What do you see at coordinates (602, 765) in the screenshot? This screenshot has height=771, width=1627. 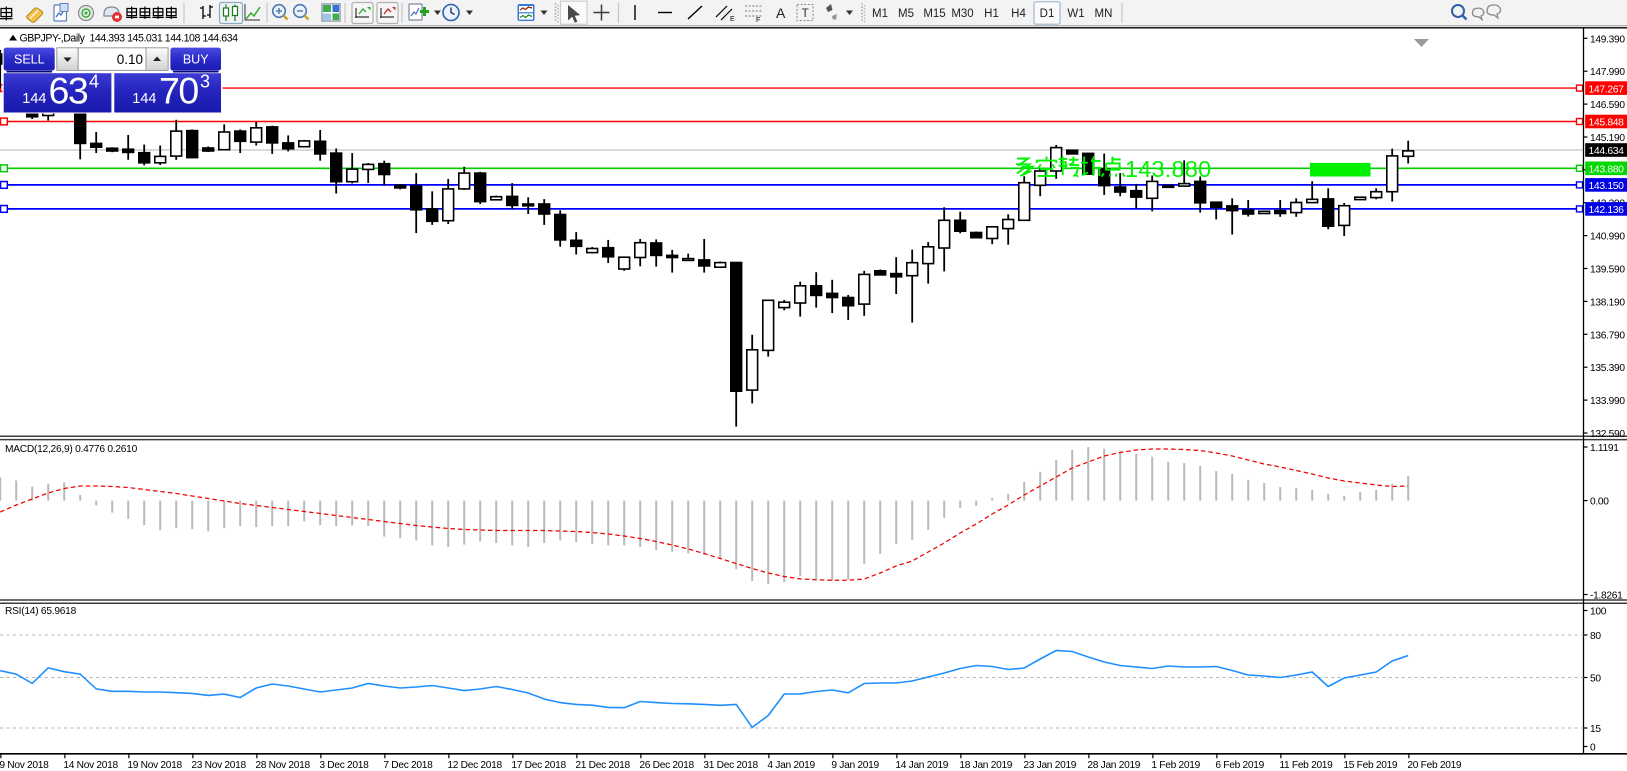 I see `svg-text: 21 Dec 2018` at bounding box center [602, 765].